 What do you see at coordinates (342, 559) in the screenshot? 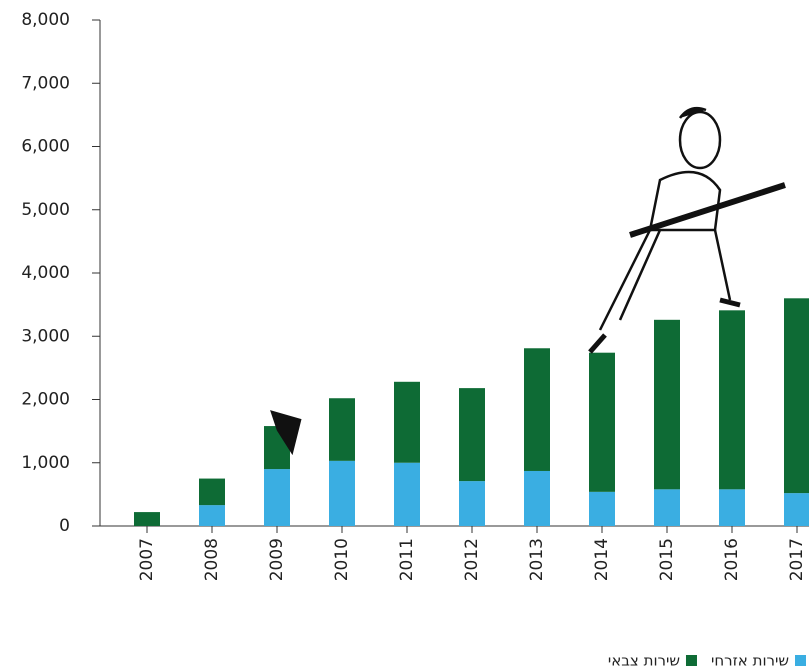
I see `x-tick-label: 2010` at bounding box center [342, 559].